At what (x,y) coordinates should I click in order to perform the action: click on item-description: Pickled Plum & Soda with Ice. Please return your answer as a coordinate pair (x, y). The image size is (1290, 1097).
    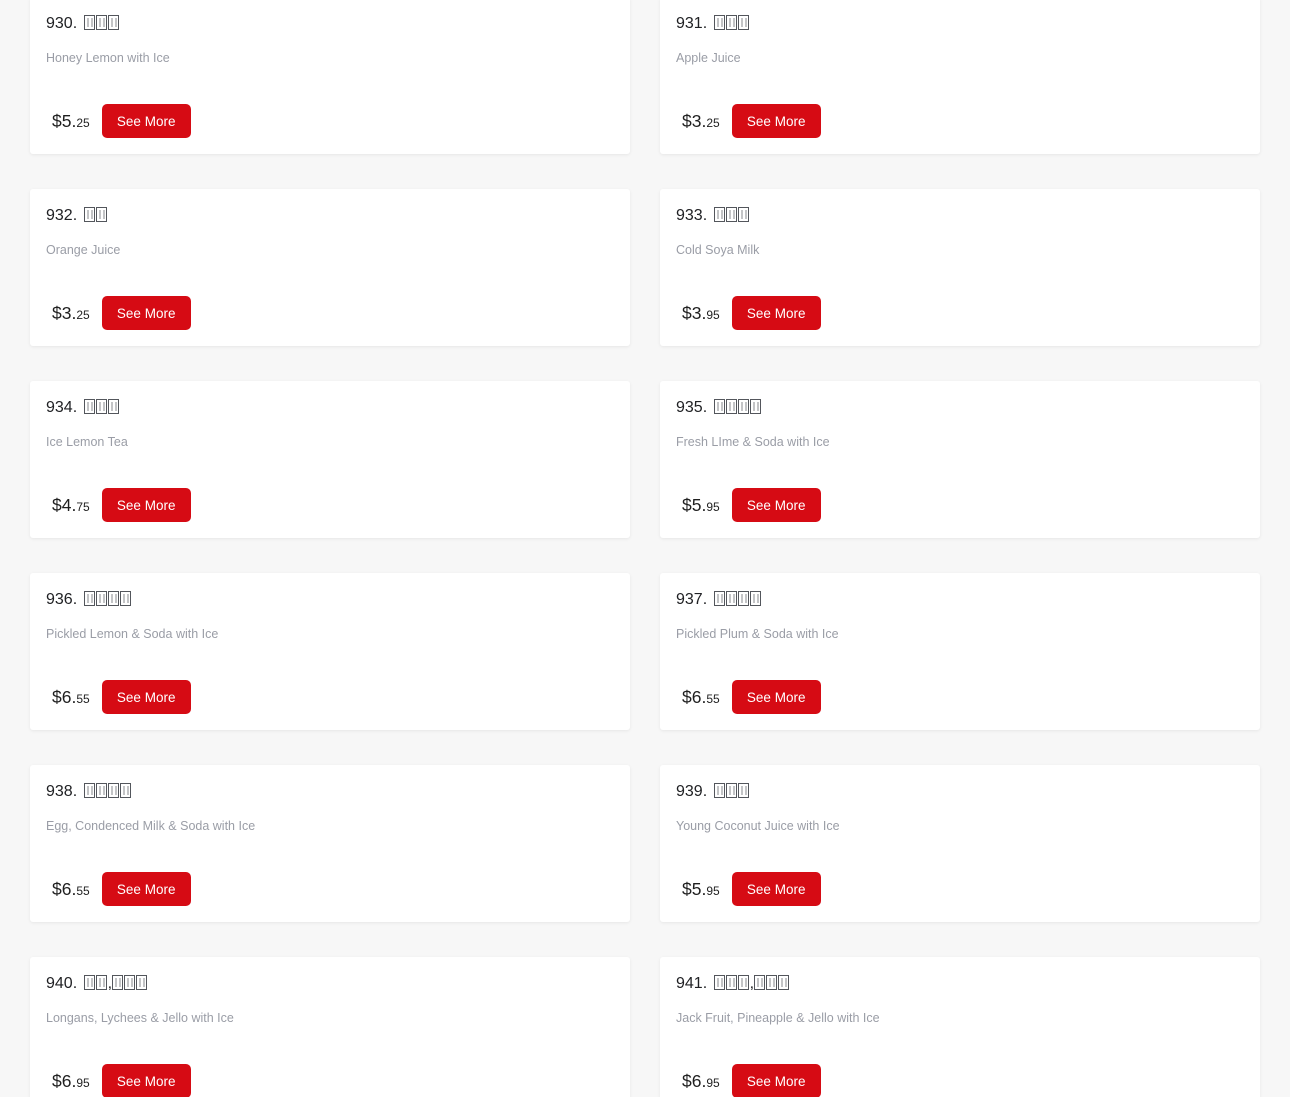
    Looking at the image, I should click on (757, 634).